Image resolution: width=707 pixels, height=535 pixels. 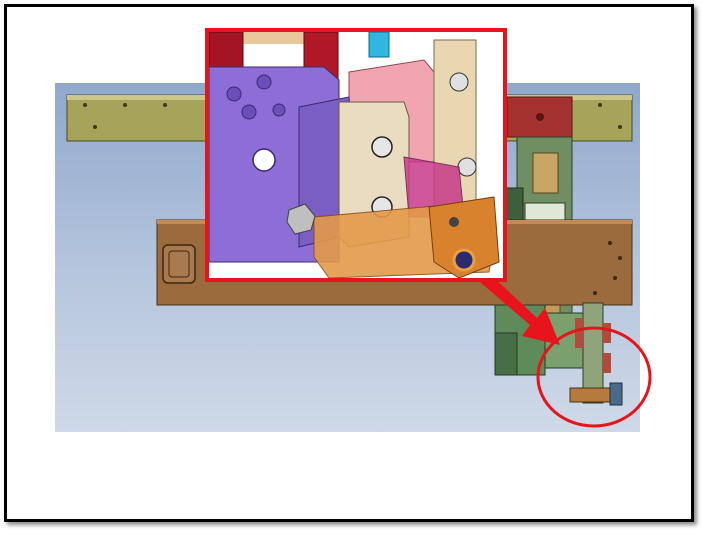 What do you see at coordinates (406, 237) in the screenshot?
I see `orange-base` at bounding box center [406, 237].